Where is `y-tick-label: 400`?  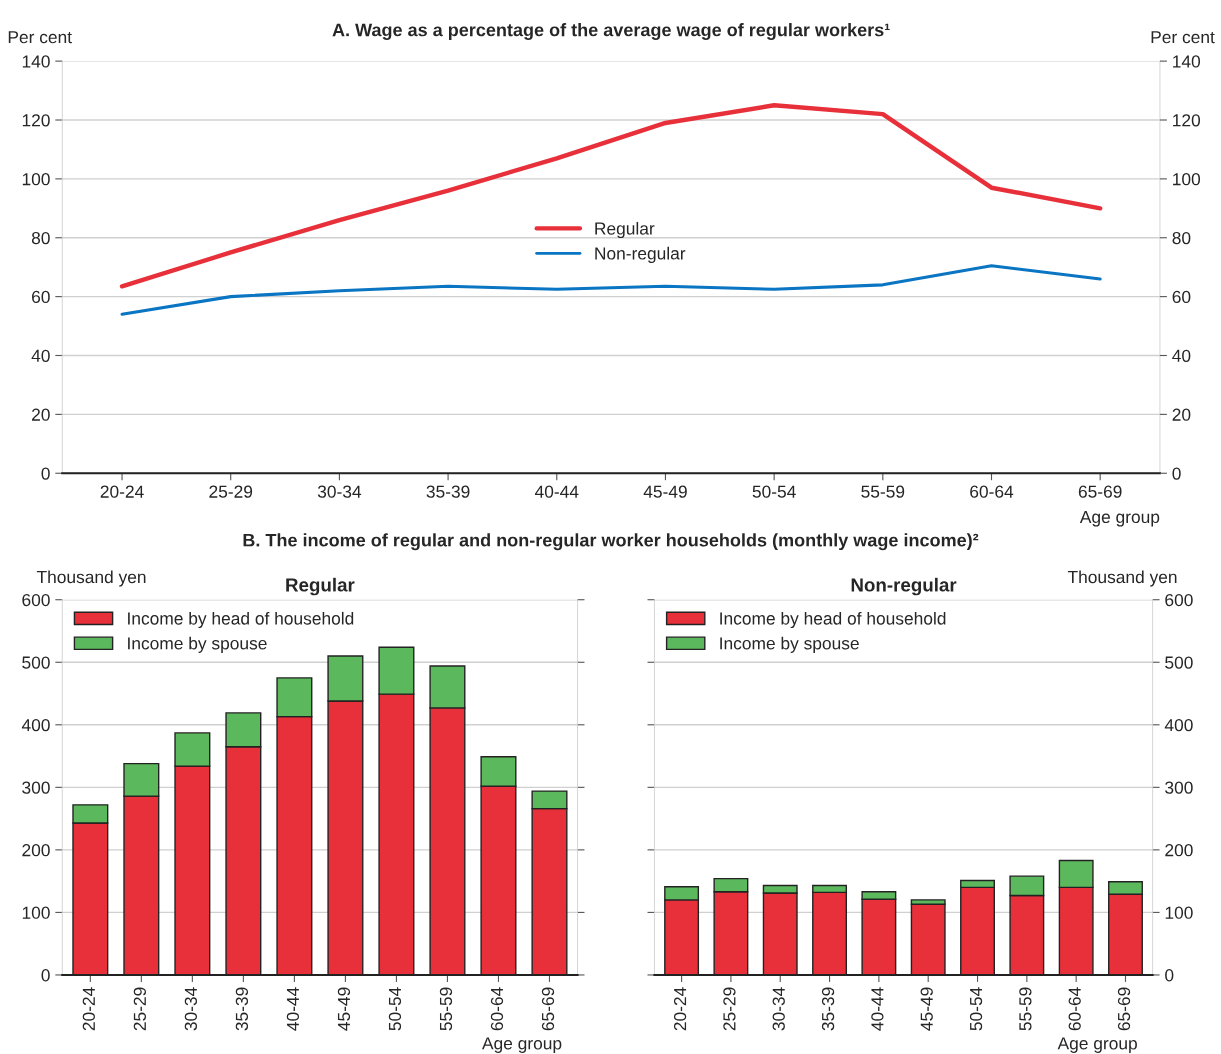 y-tick-label: 400 is located at coordinates (35, 725).